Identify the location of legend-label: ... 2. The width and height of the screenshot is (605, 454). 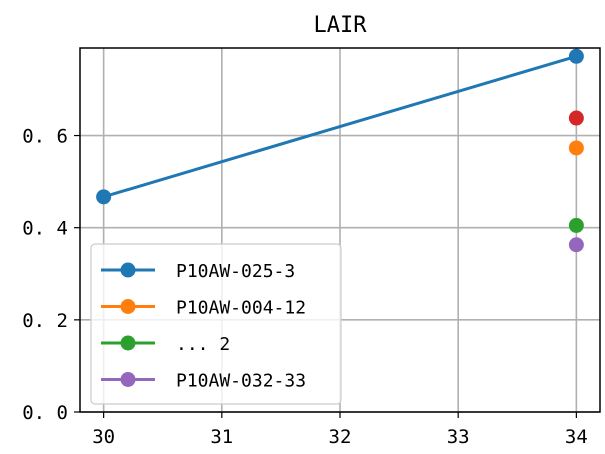
(203, 344).